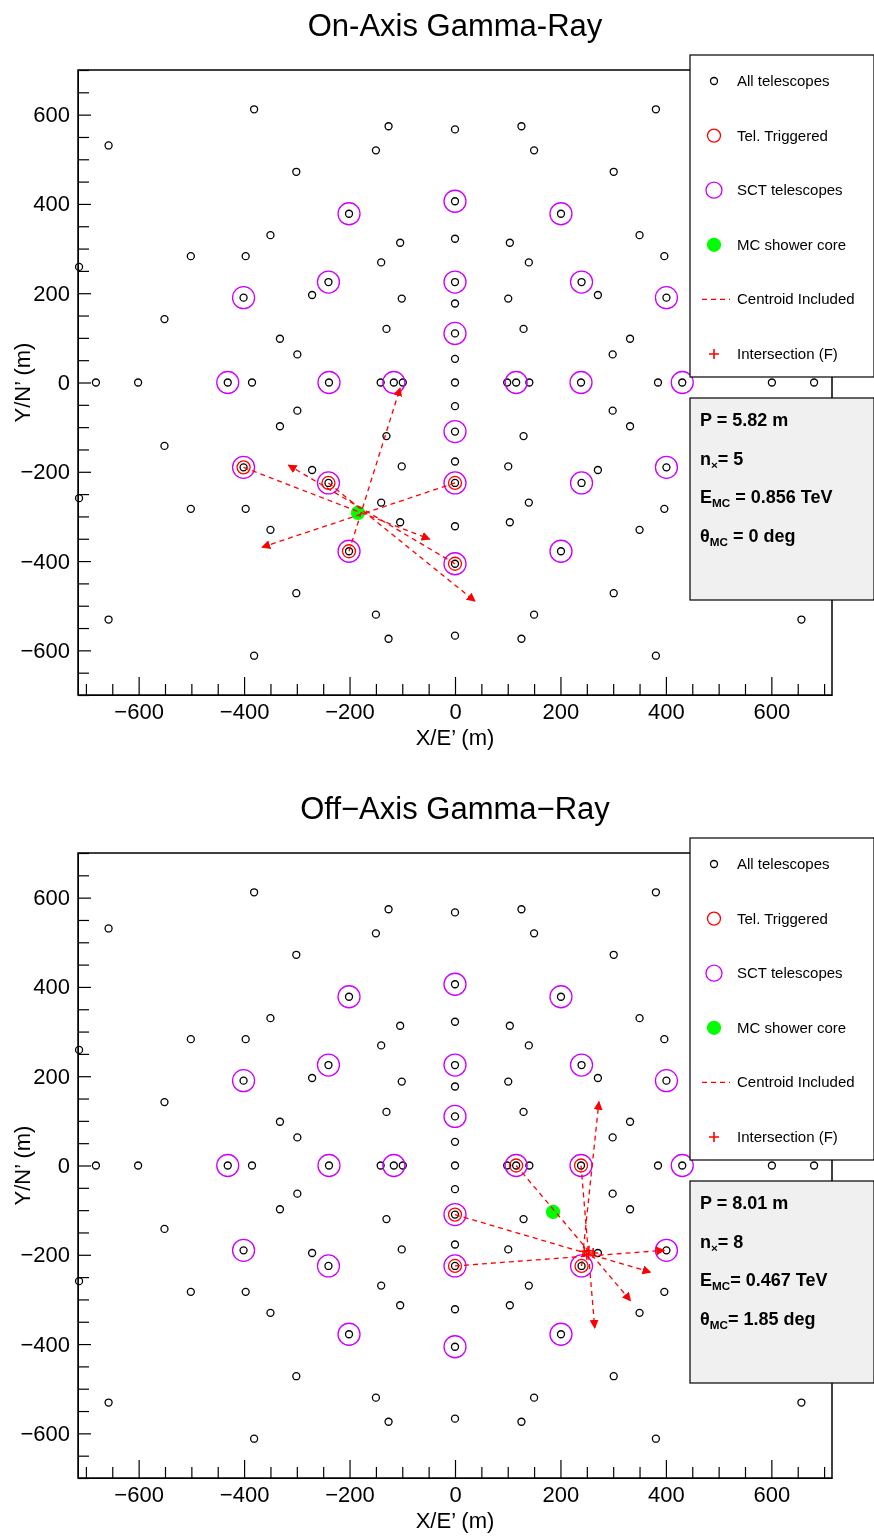  Describe the element at coordinates (764, 1281) in the screenshot. I see `annotation: E$_{MC}$= 0.467 TeV` at that location.